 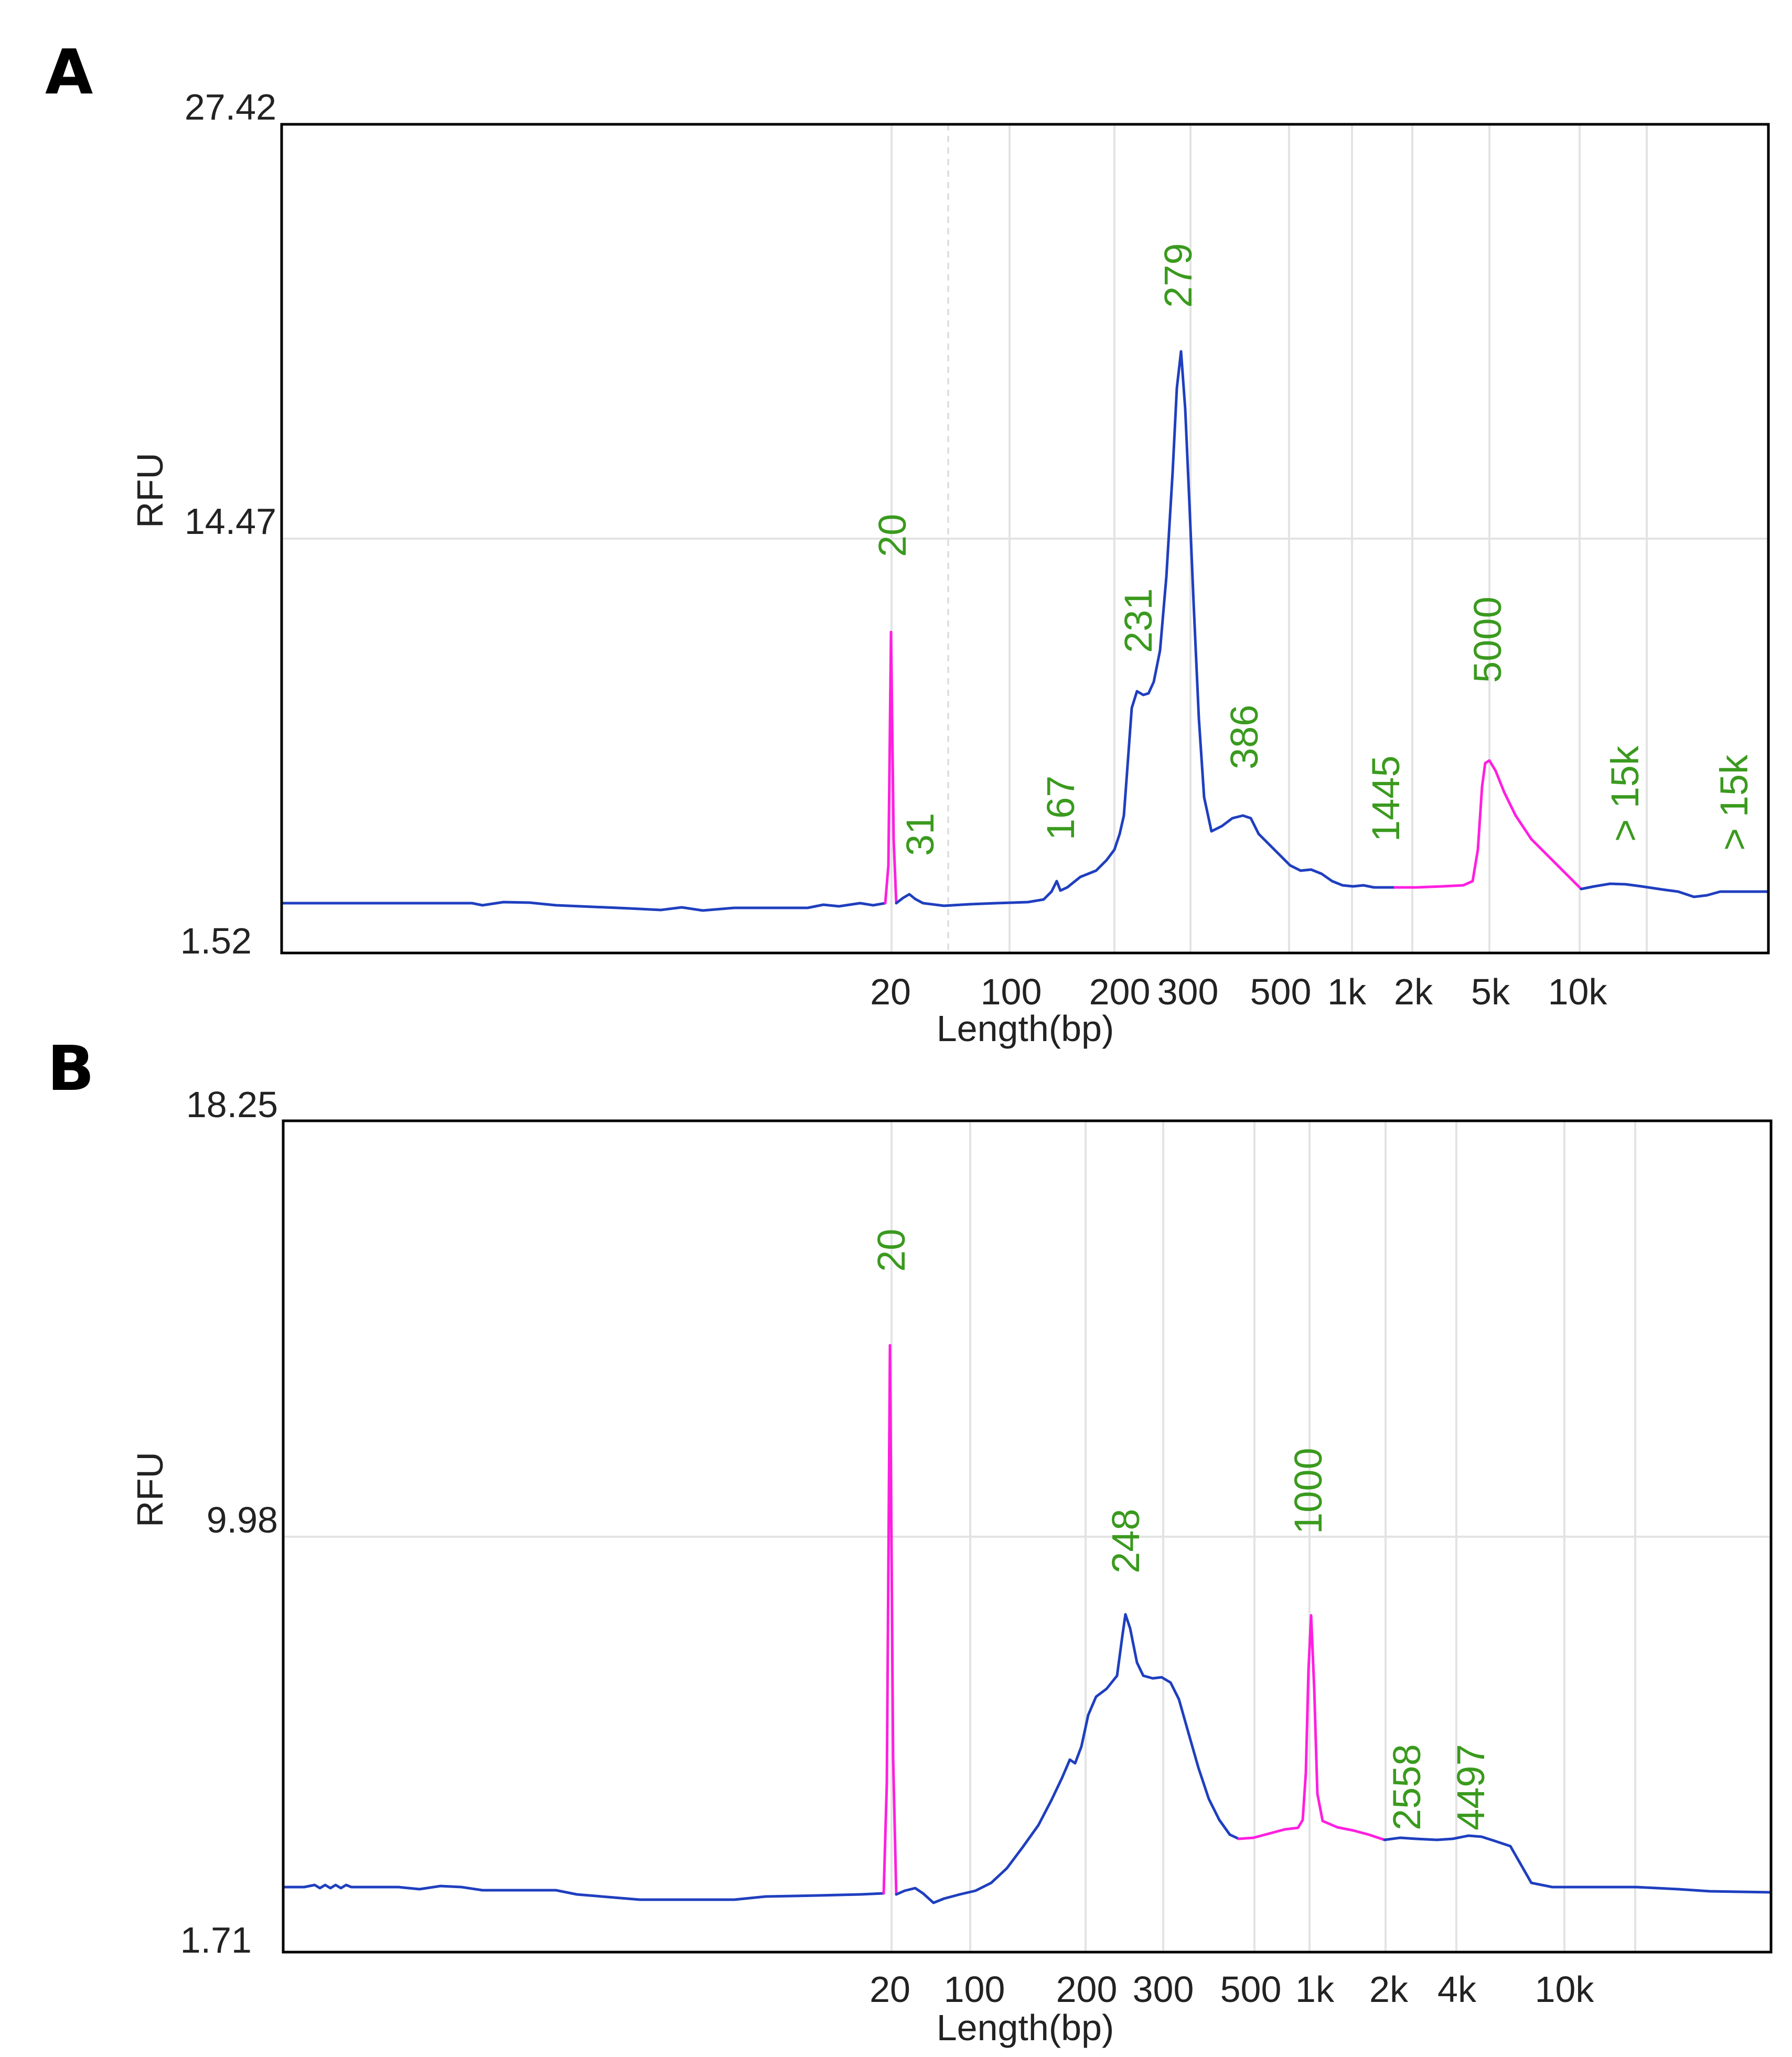 What do you see at coordinates (1188, 991) in the screenshot?
I see `panel-a-xtick: 300` at bounding box center [1188, 991].